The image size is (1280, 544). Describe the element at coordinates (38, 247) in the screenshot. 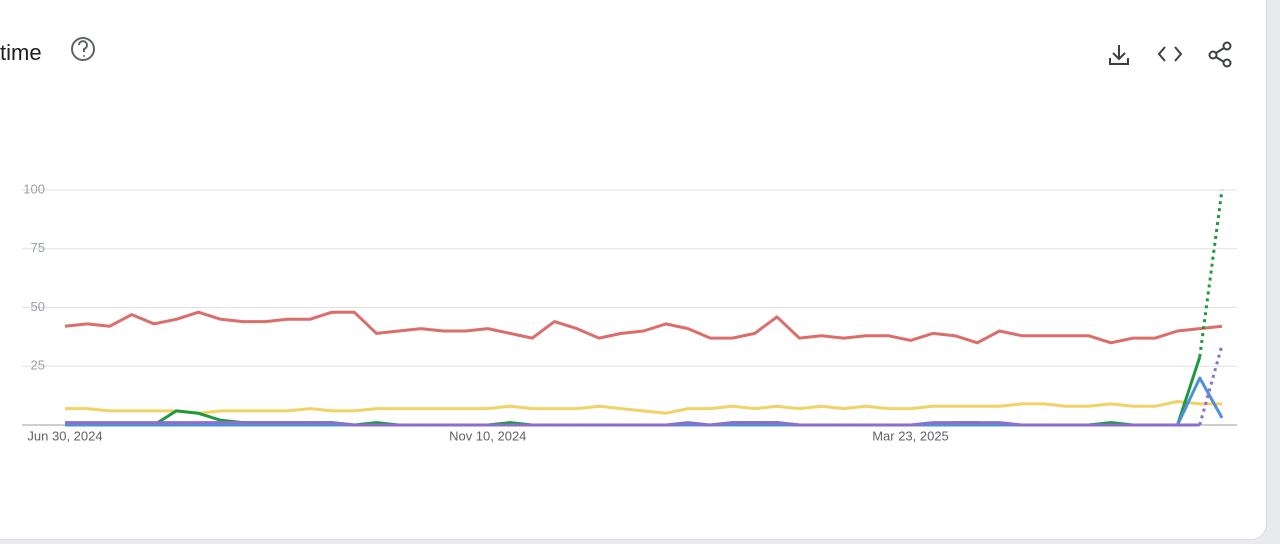

I see `y-tick-label: 75` at that location.